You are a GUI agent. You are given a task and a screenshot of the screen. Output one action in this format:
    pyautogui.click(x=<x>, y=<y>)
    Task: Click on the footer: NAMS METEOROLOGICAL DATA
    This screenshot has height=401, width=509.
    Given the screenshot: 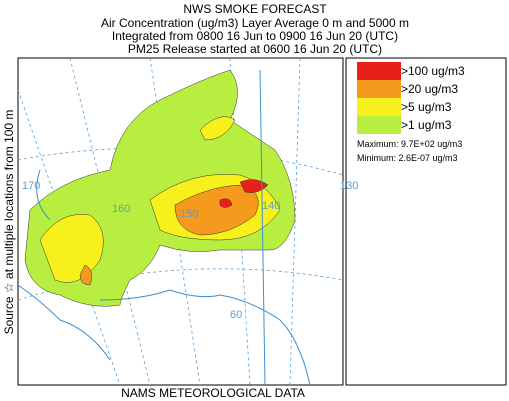 What is the action you would take?
    pyautogui.click(x=213, y=393)
    